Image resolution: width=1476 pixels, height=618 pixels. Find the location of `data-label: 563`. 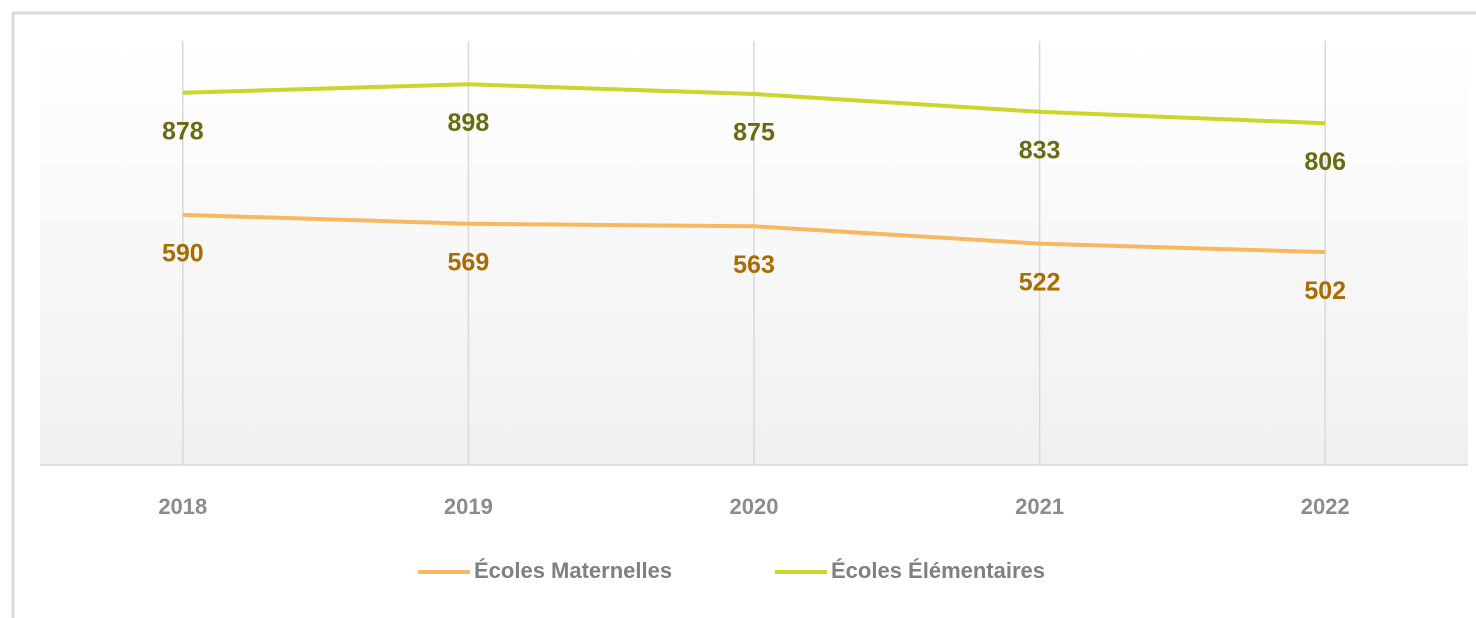

data-label: 563 is located at coordinates (754, 265).